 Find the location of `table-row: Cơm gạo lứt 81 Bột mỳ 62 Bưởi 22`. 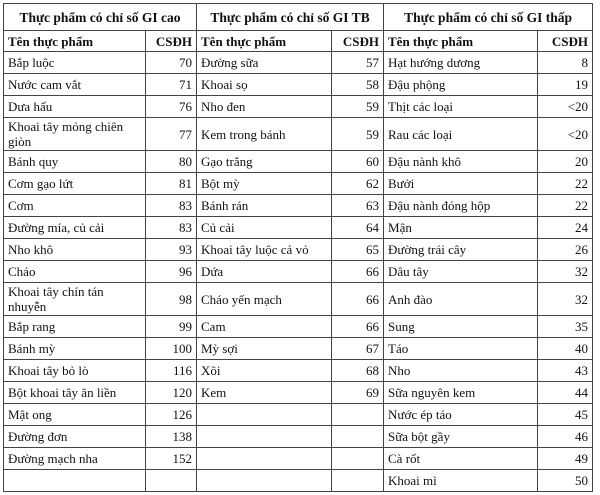

table-row: Cơm gạo lứt 81 Bột mỳ 62 Bưởi 22 is located at coordinates (298, 183).